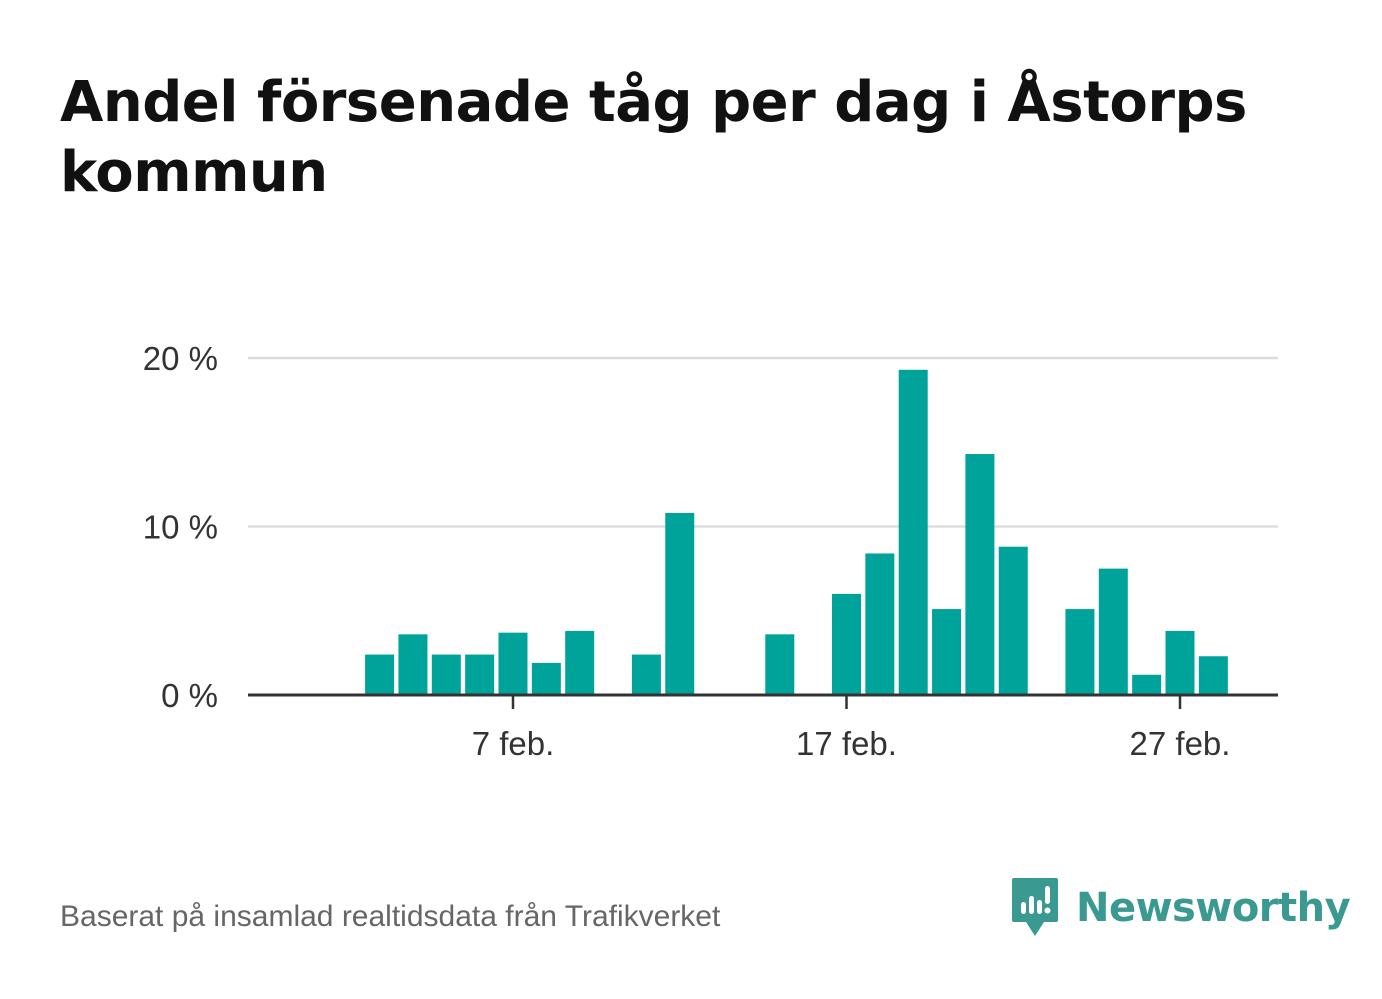  I want to click on y-tick-label: 0 %, so click(189, 695).